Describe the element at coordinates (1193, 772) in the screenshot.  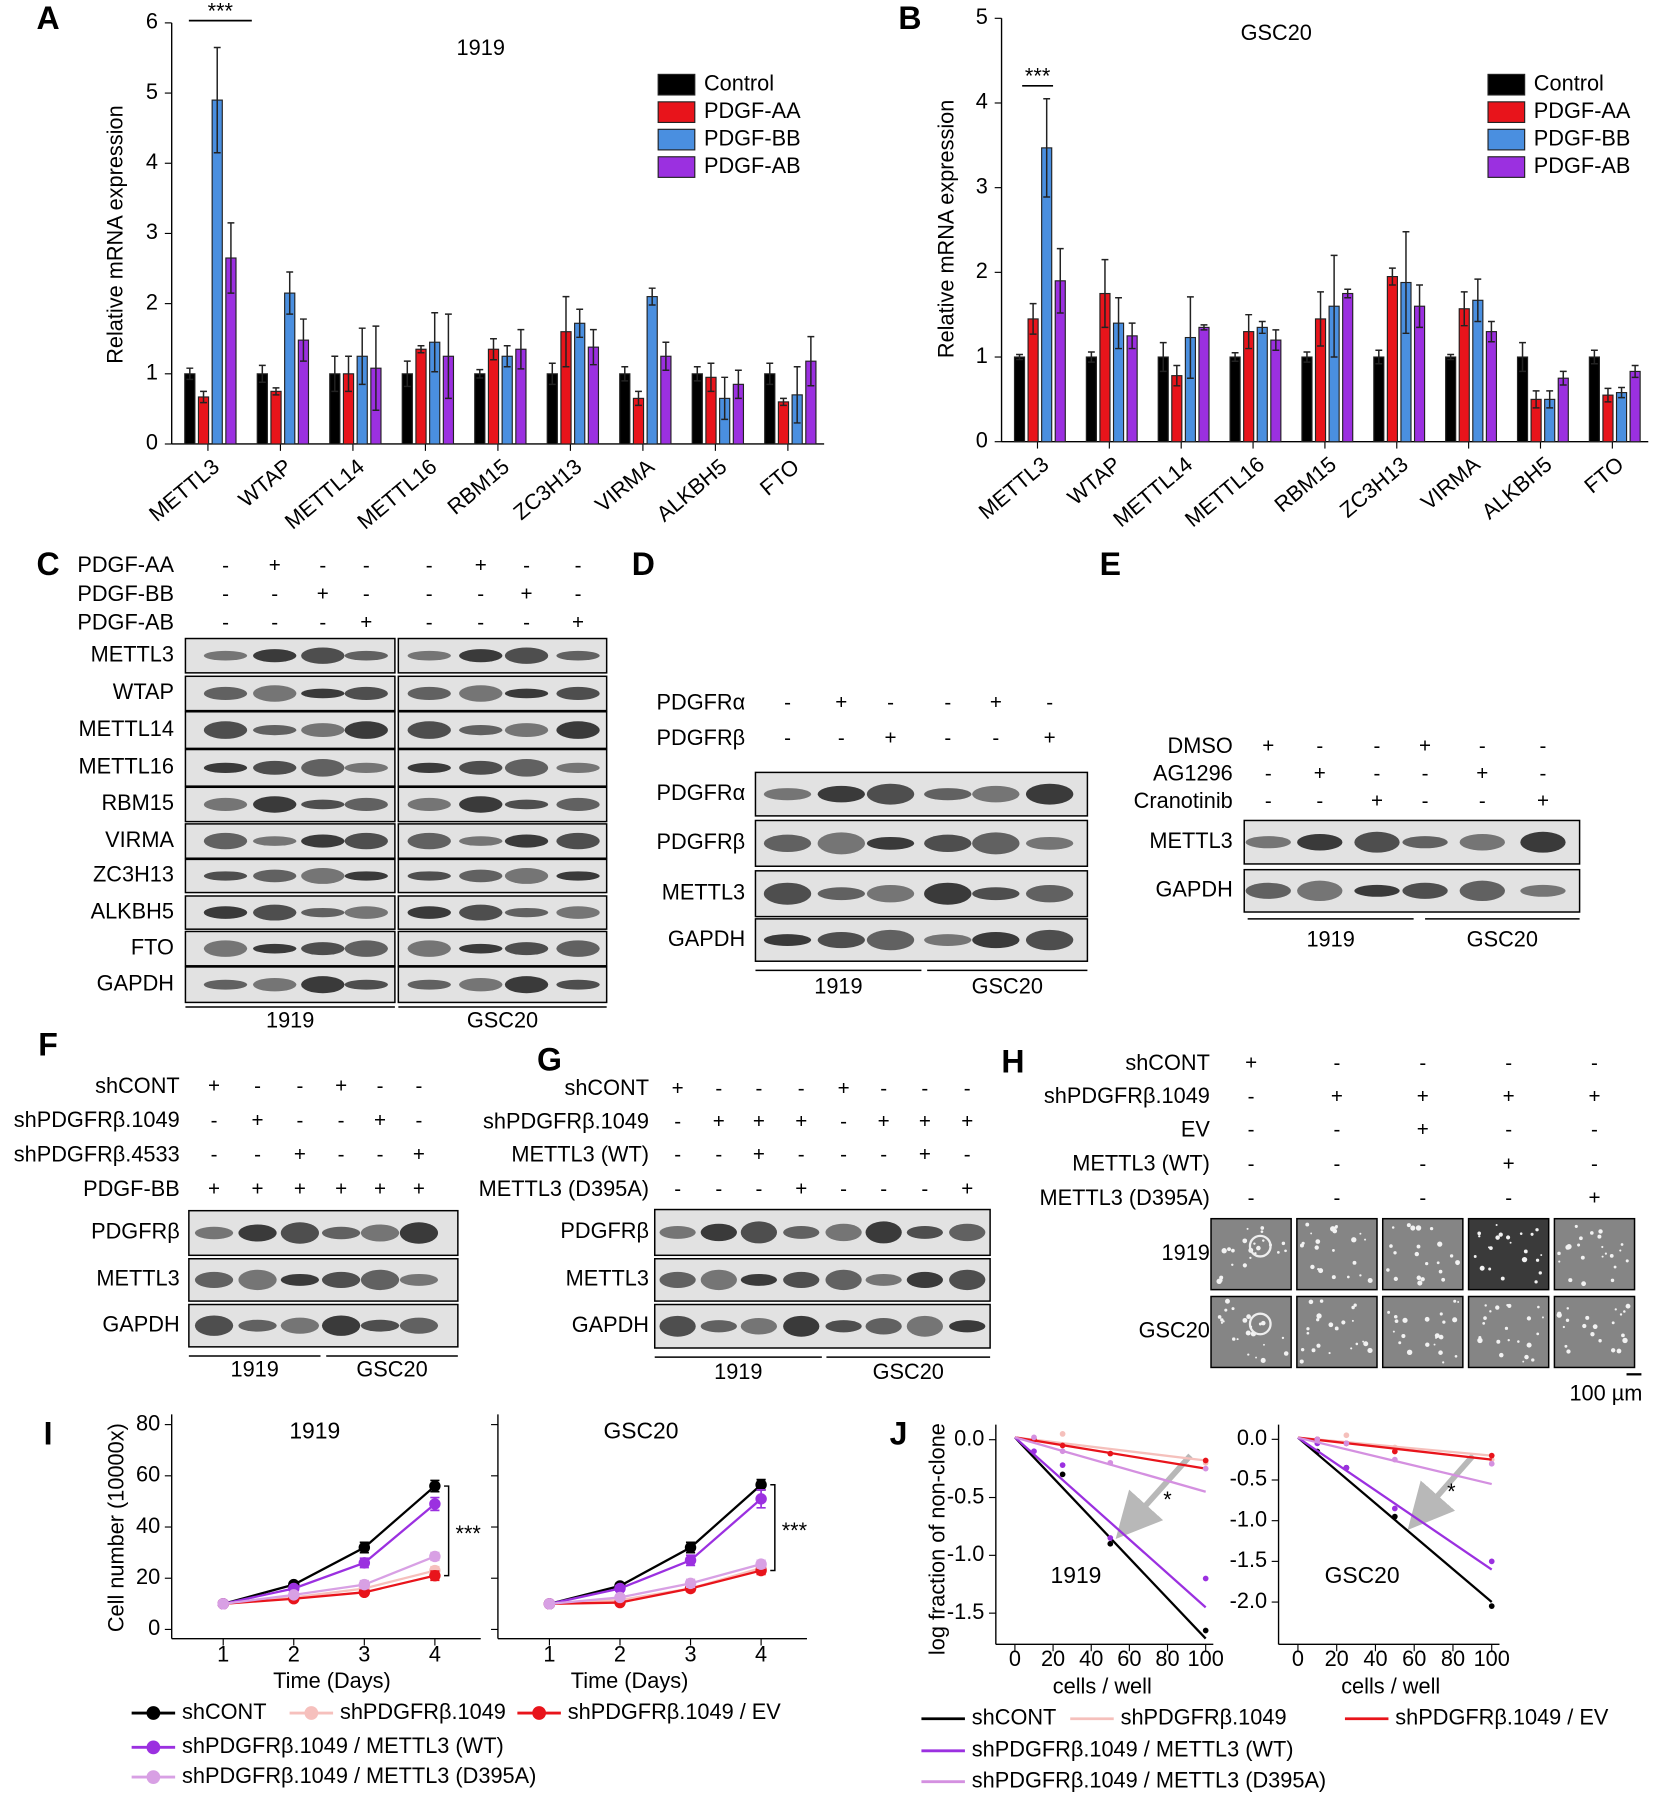
I see `condition-label: AG1296` at that location.